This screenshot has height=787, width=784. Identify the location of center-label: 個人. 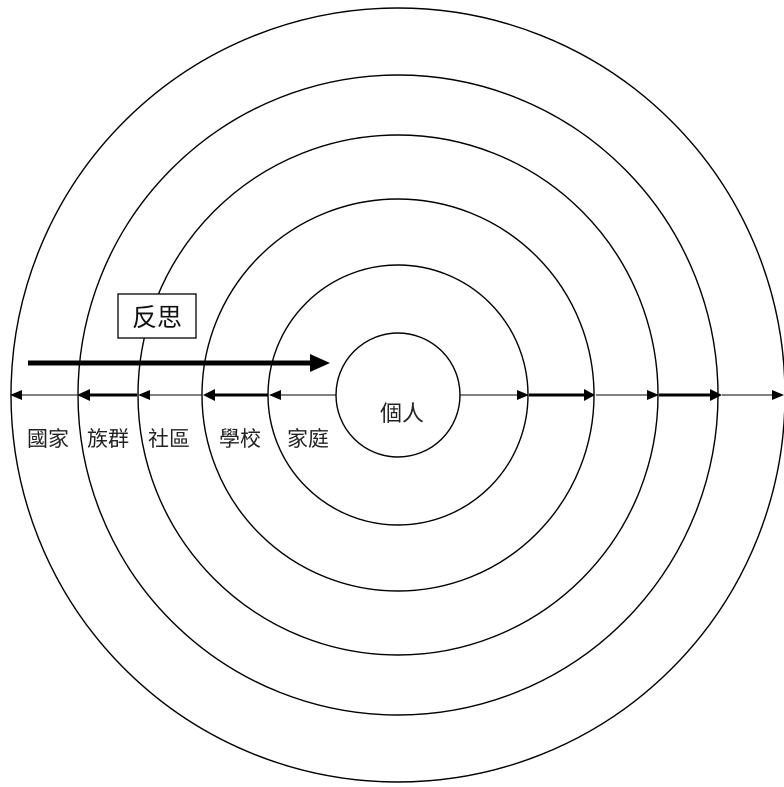
(402, 414).